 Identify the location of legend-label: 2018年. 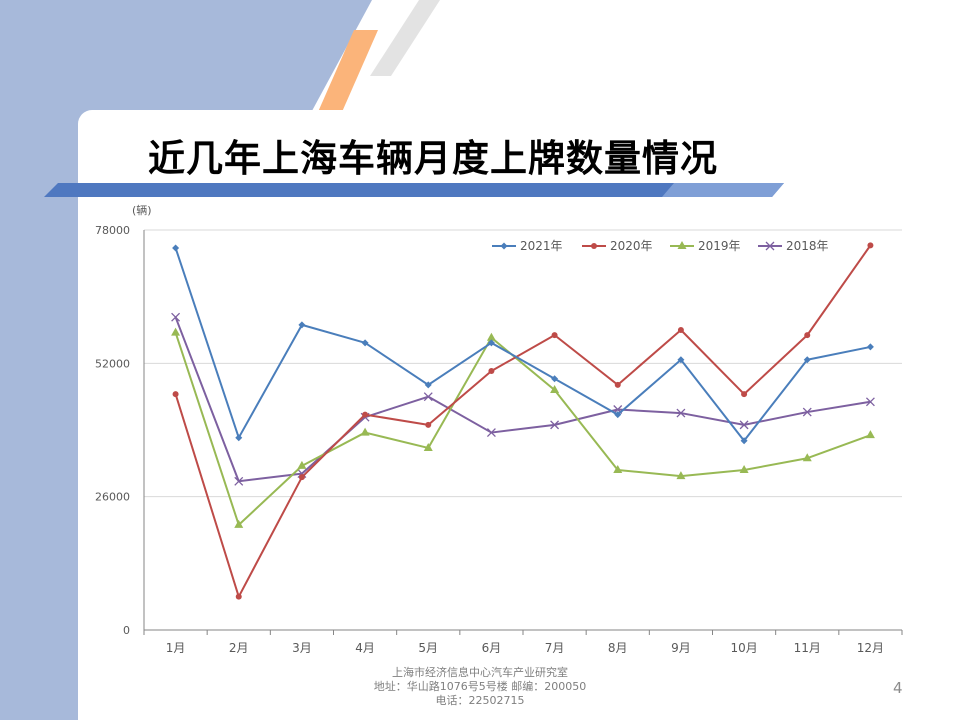
(807, 246).